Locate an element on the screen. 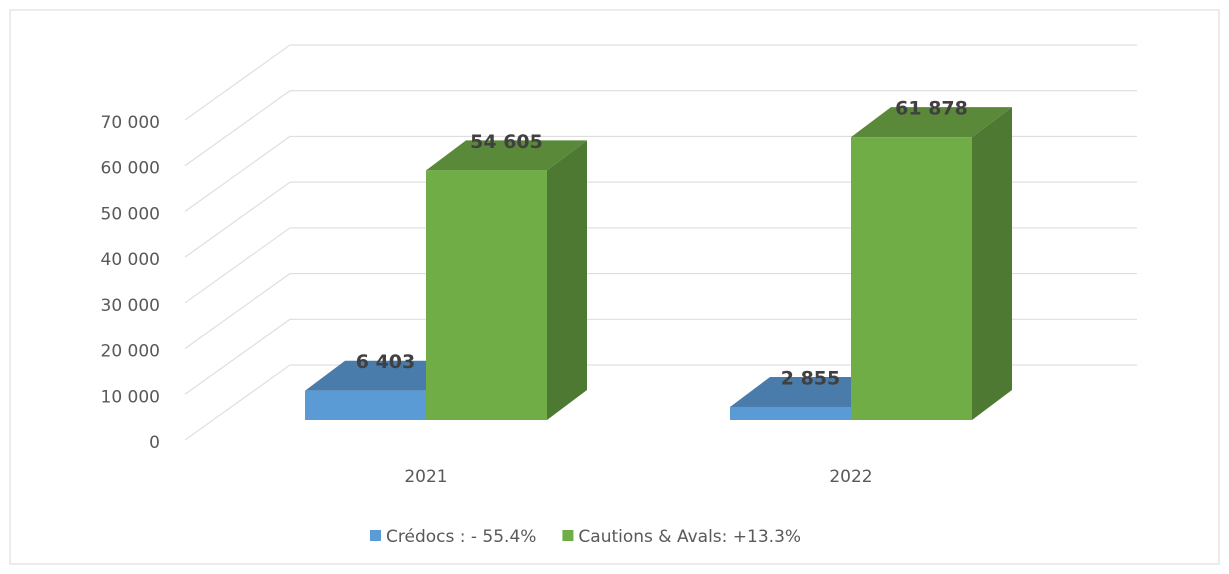 This screenshot has height=574, width=1229. y-tick-label: 10 000 is located at coordinates (130, 397).